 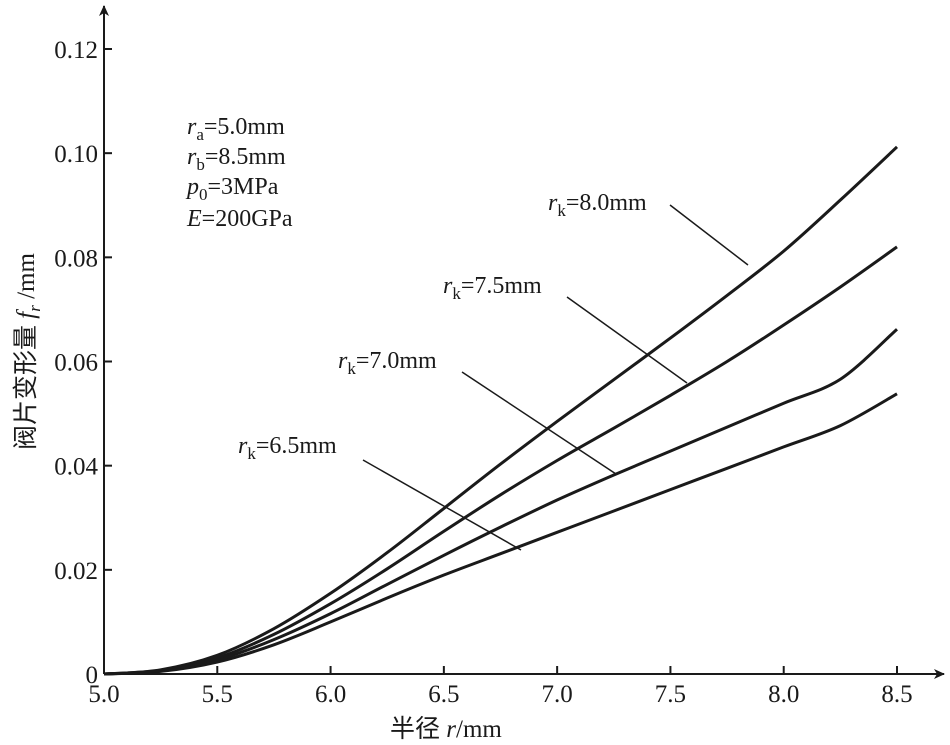 I want to click on curve-label-rk-8-0: rk=8.0mm, so click(x=597, y=205).